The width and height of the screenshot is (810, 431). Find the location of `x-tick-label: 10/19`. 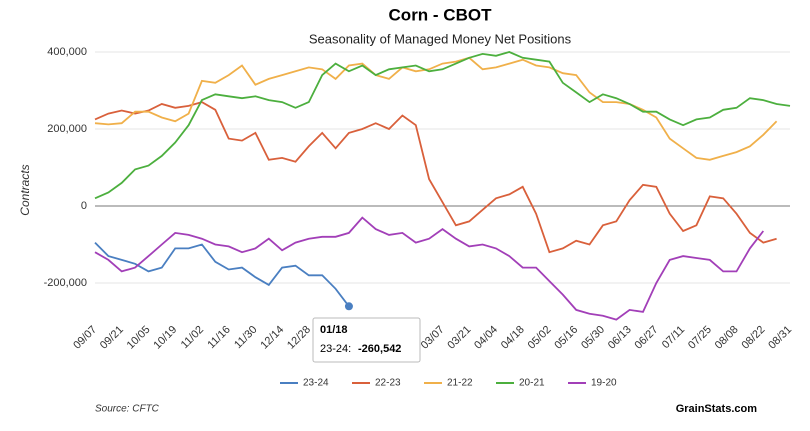

x-tick-label: 10/19 is located at coordinates (165, 338).